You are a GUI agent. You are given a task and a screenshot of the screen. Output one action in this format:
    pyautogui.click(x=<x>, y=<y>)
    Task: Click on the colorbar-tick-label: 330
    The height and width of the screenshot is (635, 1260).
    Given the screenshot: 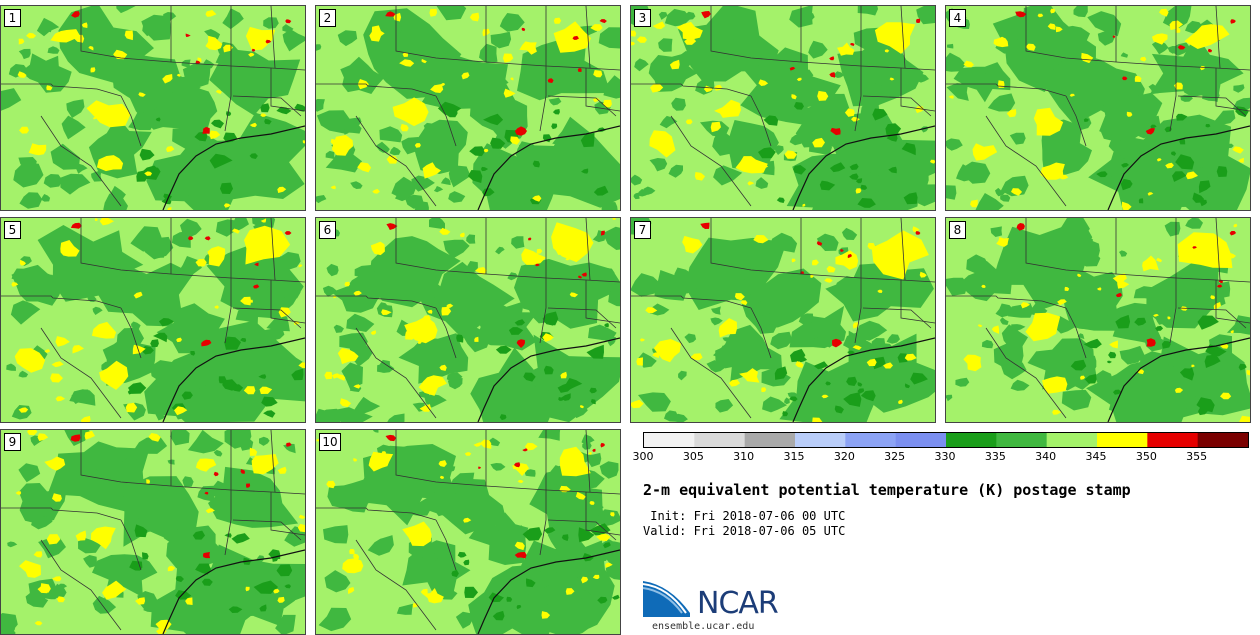 What is the action you would take?
    pyautogui.click(x=945, y=456)
    